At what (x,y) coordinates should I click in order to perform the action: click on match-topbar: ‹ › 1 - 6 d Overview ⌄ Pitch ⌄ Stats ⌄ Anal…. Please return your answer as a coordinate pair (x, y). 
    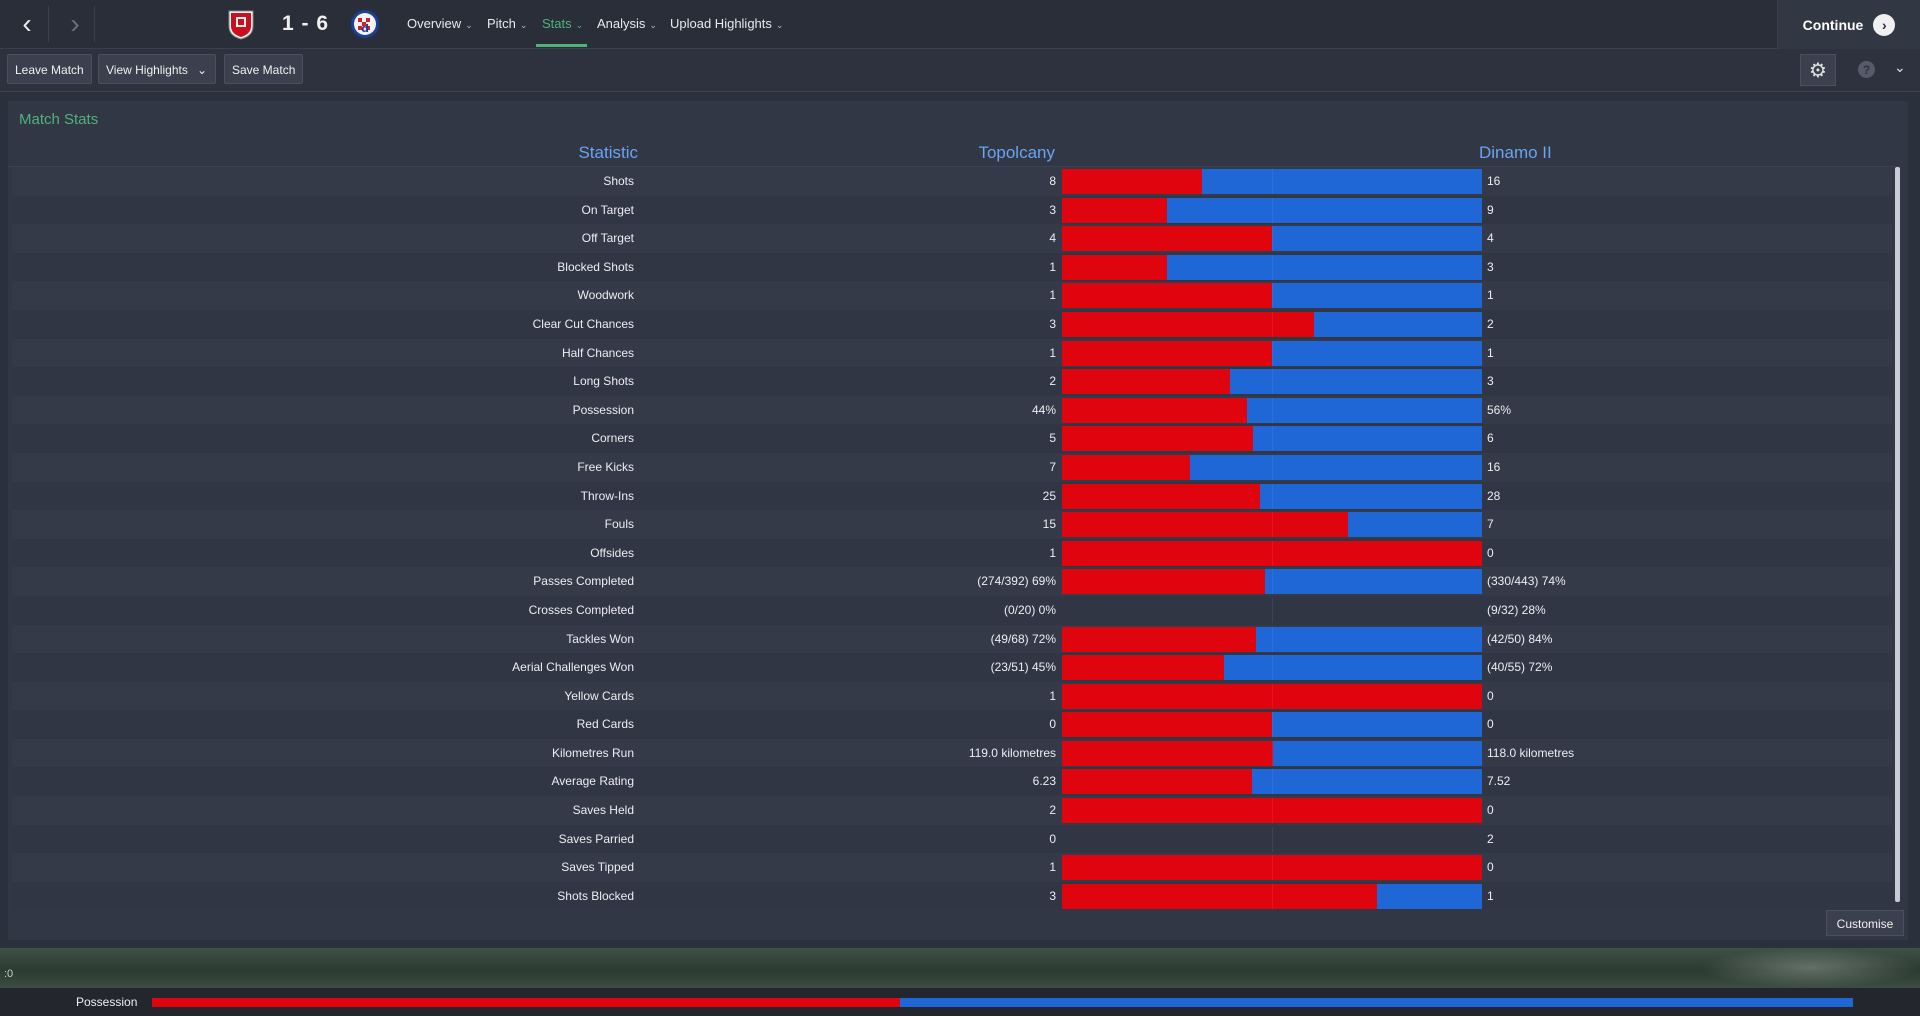
    Looking at the image, I should click on (960, 24).